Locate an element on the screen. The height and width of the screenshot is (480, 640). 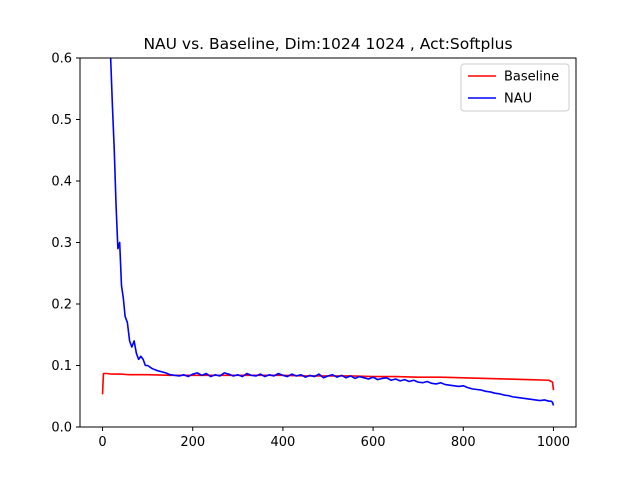
y-tick-label: 0.2 is located at coordinates (61, 305).